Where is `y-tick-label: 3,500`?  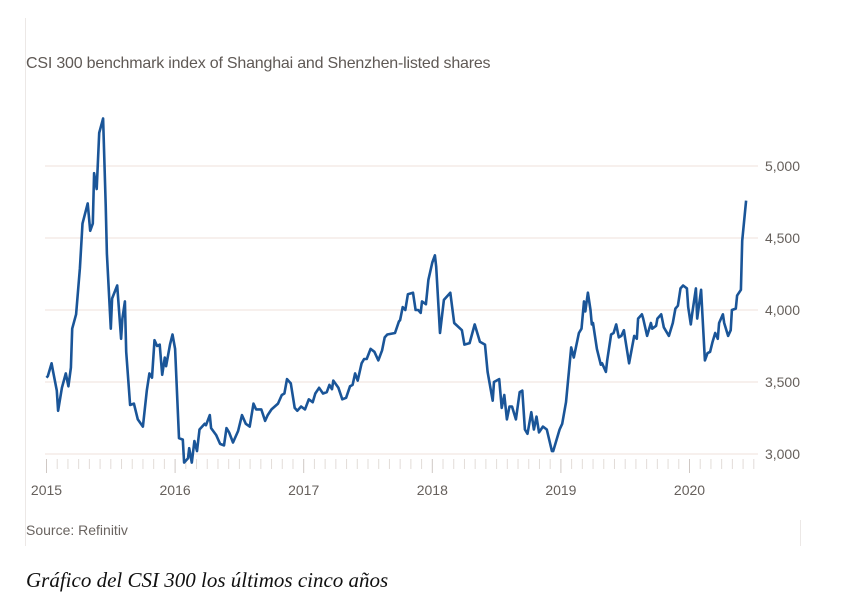
y-tick-label: 3,500 is located at coordinates (782, 382).